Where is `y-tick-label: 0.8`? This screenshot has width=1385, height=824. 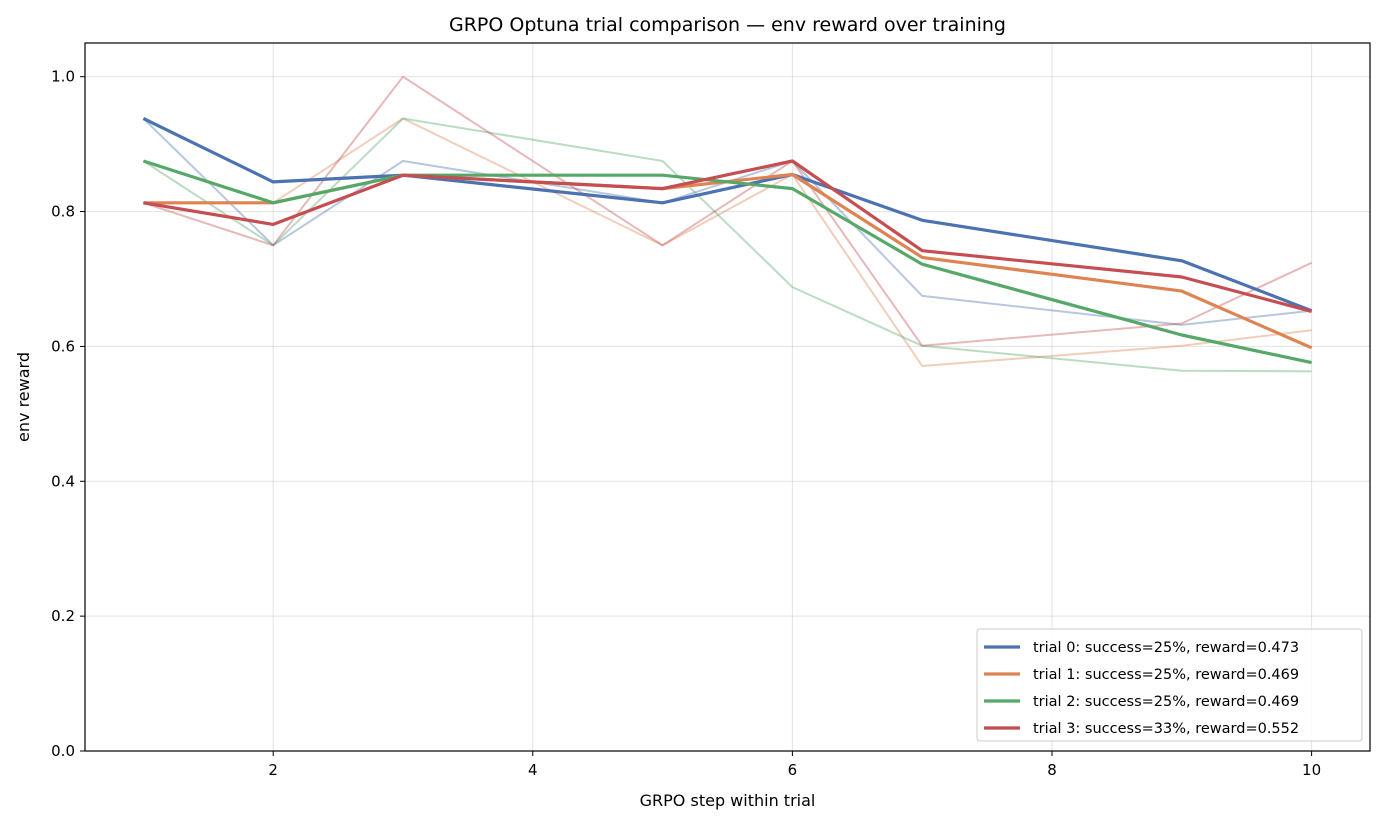
y-tick-label: 0.8 is located at coordinates (63, 212).